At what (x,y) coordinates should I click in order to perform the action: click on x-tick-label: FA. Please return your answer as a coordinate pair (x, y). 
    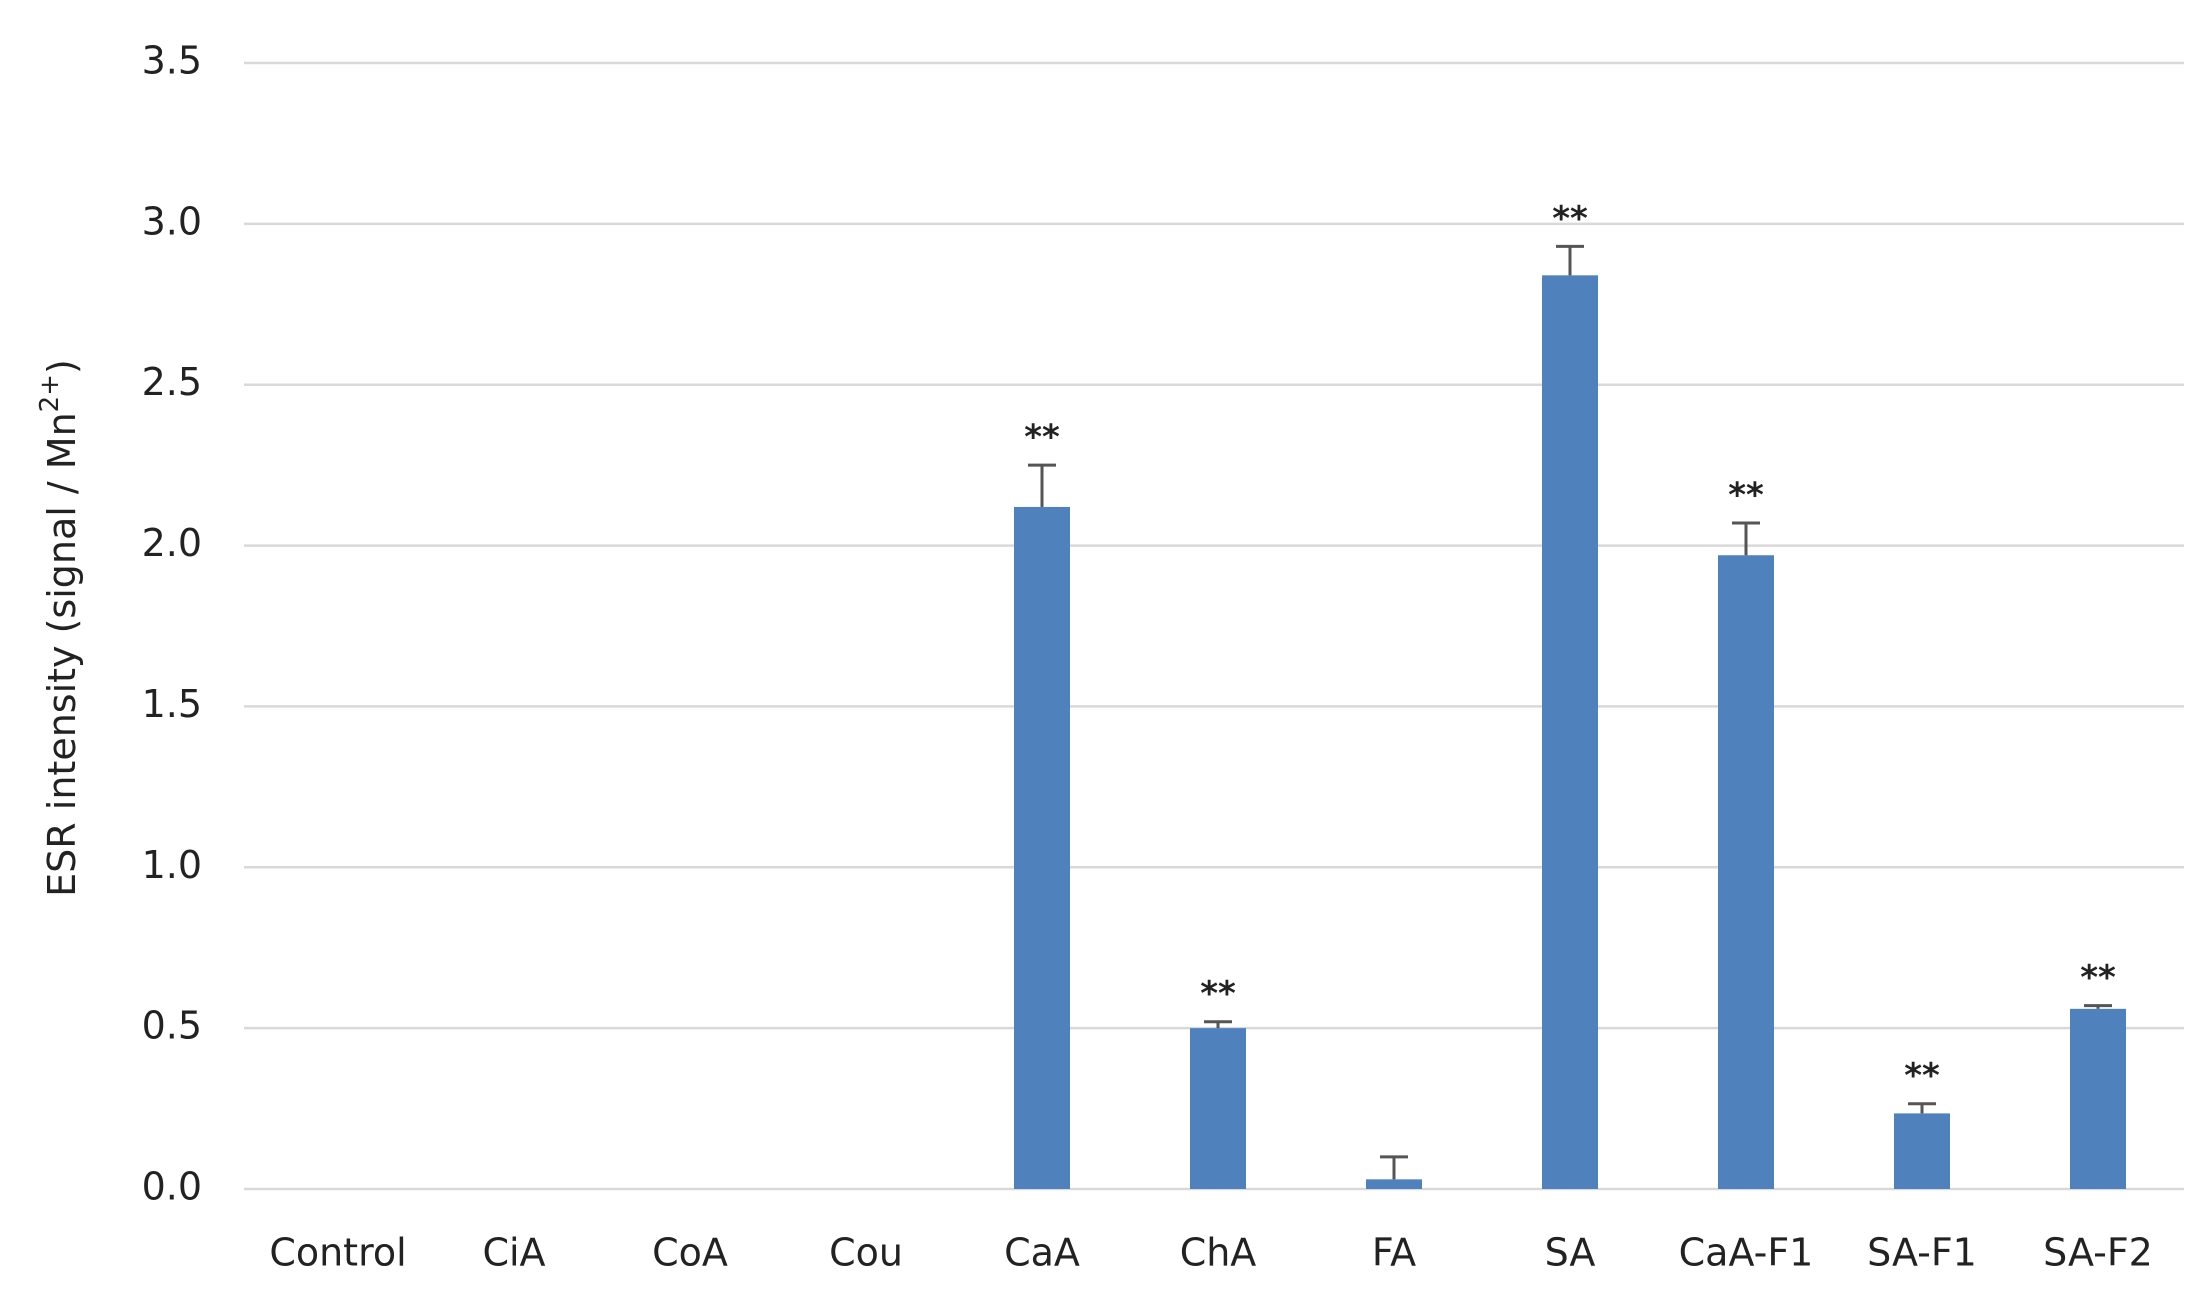
    Looking at the image, I should click on (1394, 1253).